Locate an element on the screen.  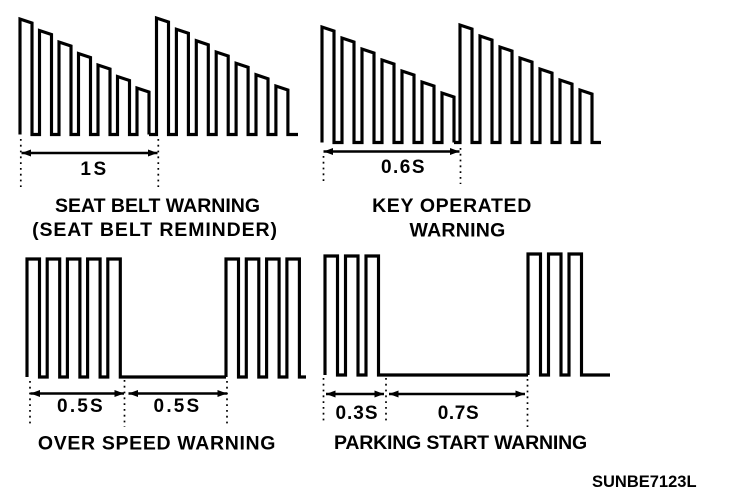
svg-text: 0.7S is located at coordinates (459, 413).